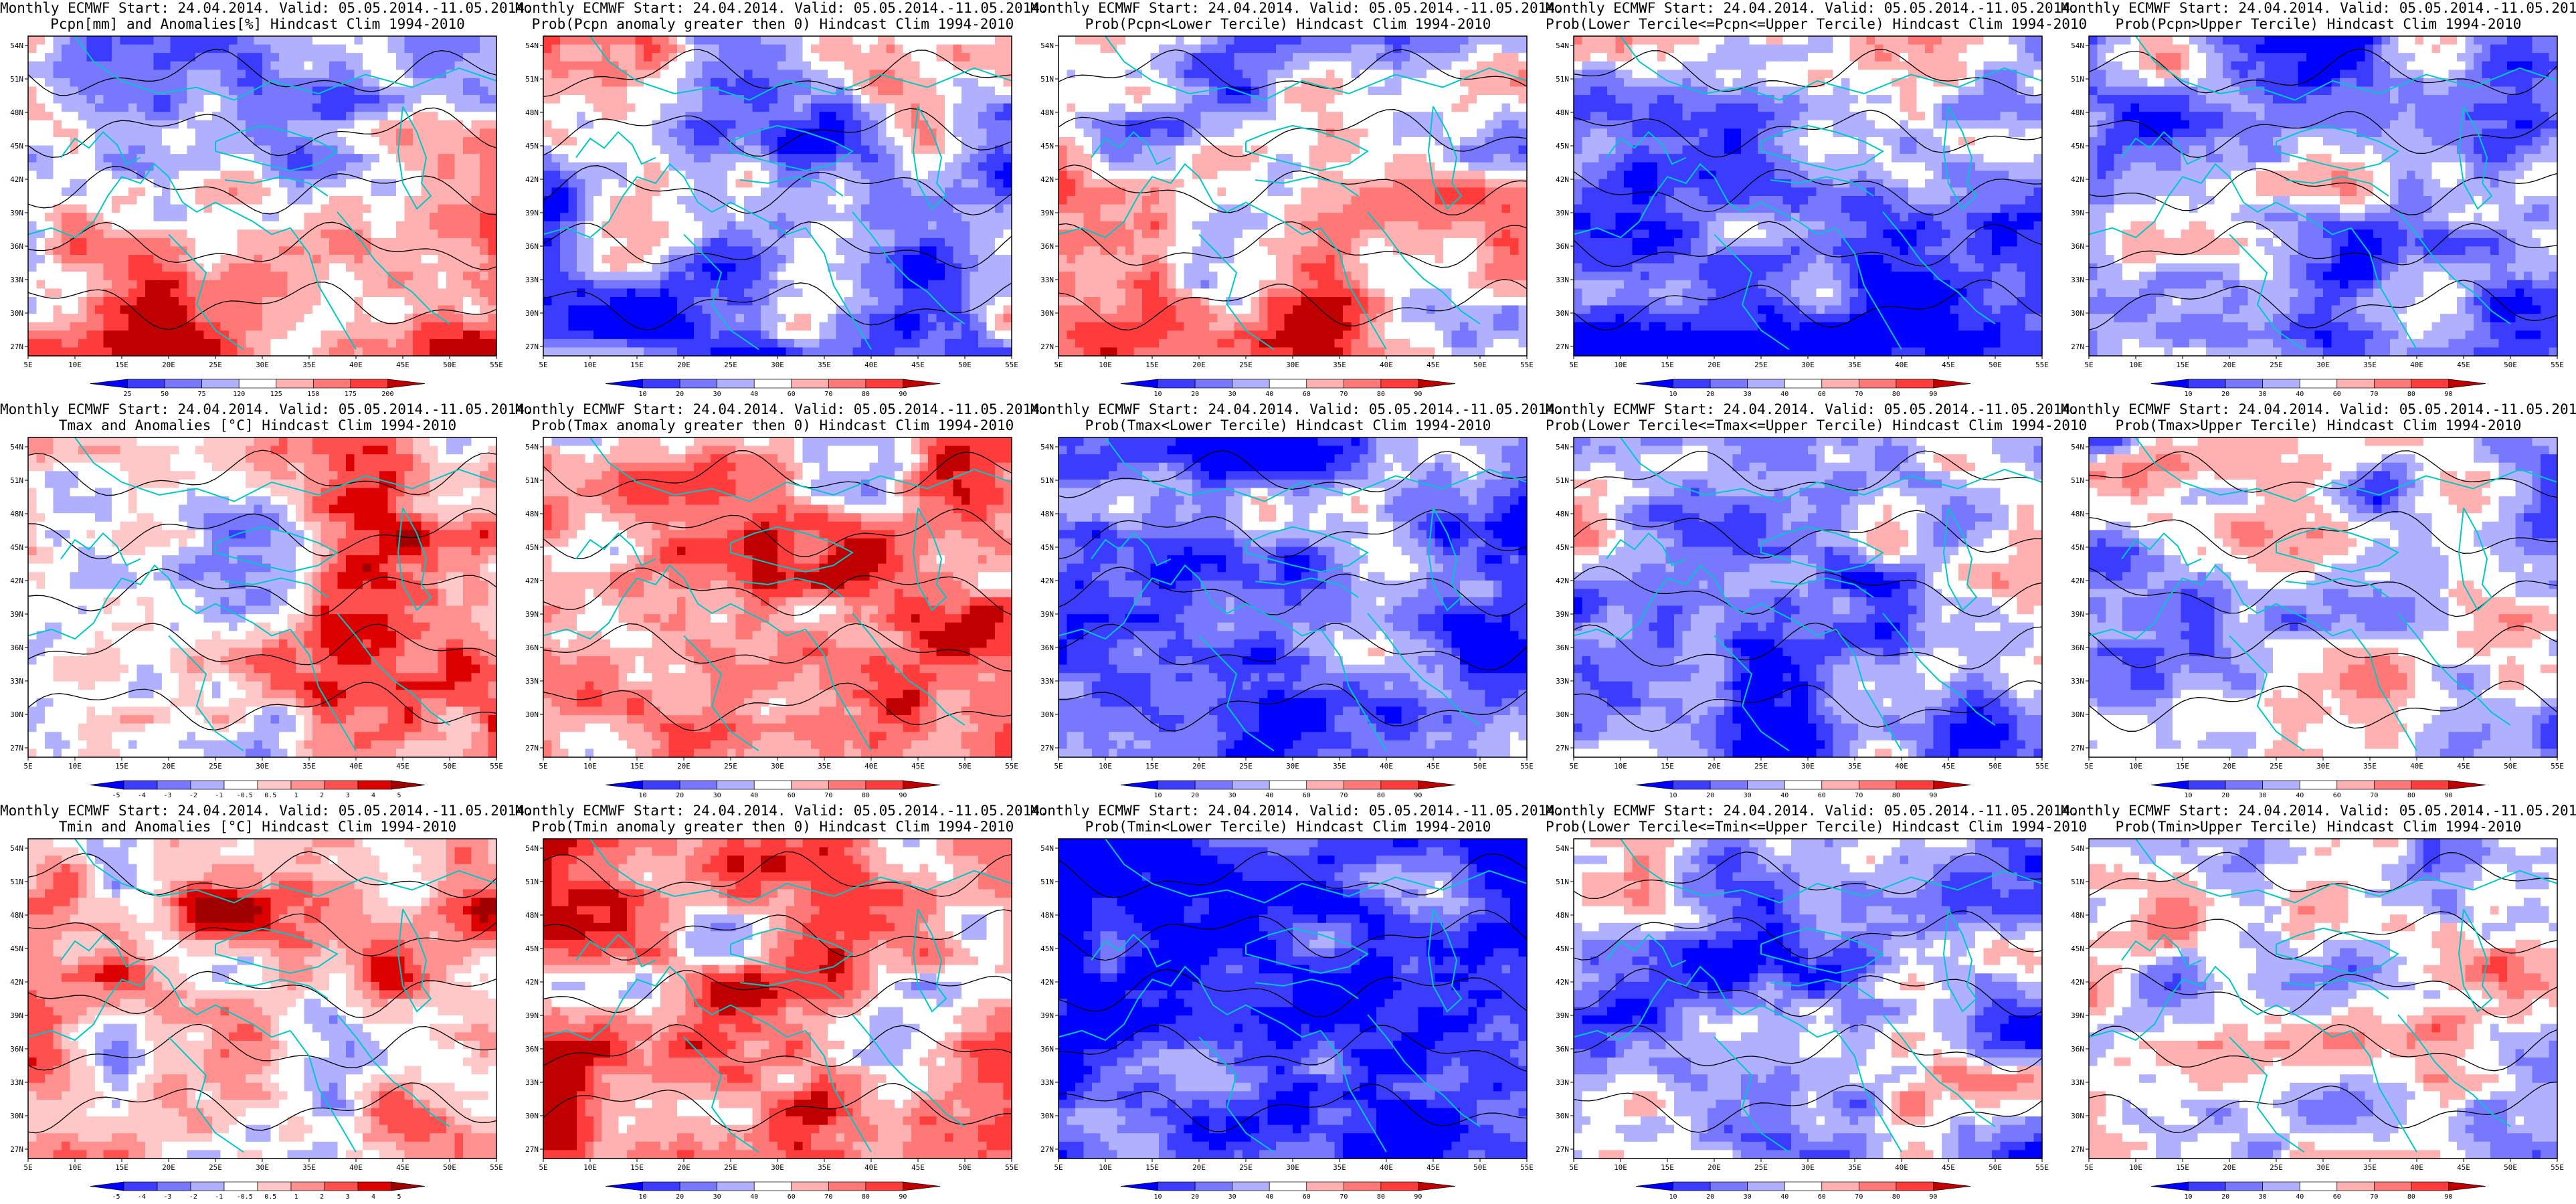 This screenshot has height=1204, width=2576. What do you see at coordinates (2229, 766) in the screenshot?
I see `lon-tick-label: 20E` at bounding box center [2229, 766].